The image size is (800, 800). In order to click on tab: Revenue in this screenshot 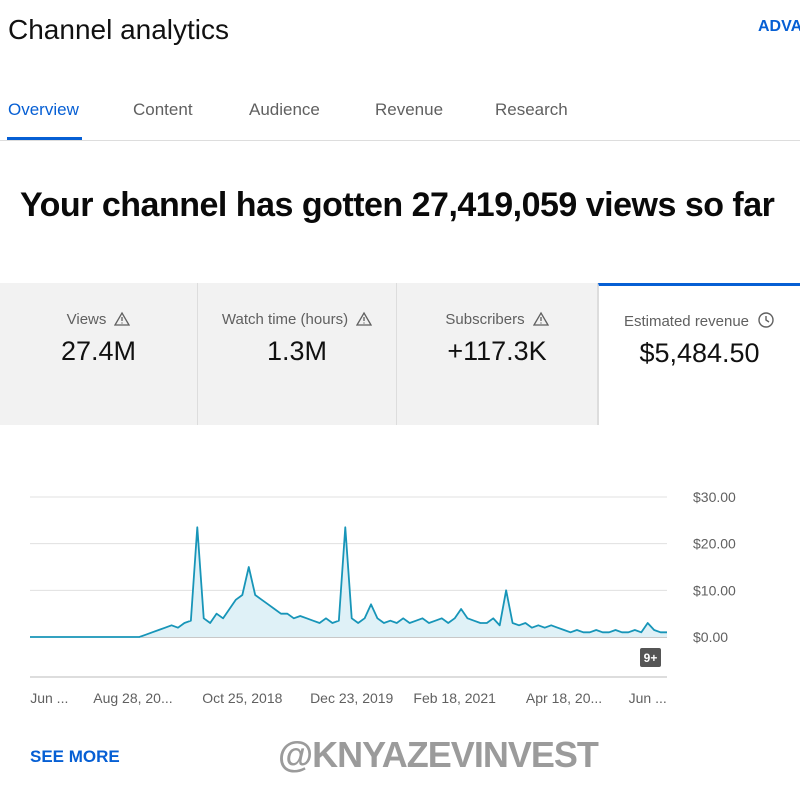, I will do `click(409, 109)`.